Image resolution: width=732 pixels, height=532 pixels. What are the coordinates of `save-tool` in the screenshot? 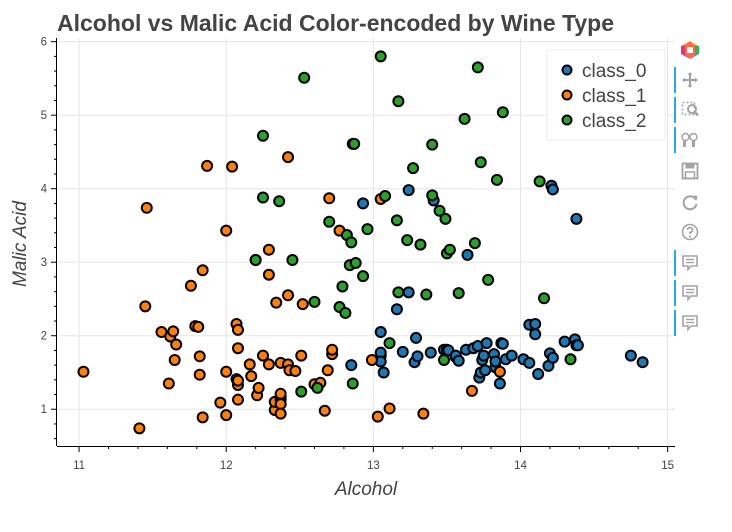 It's located at (690, 171).